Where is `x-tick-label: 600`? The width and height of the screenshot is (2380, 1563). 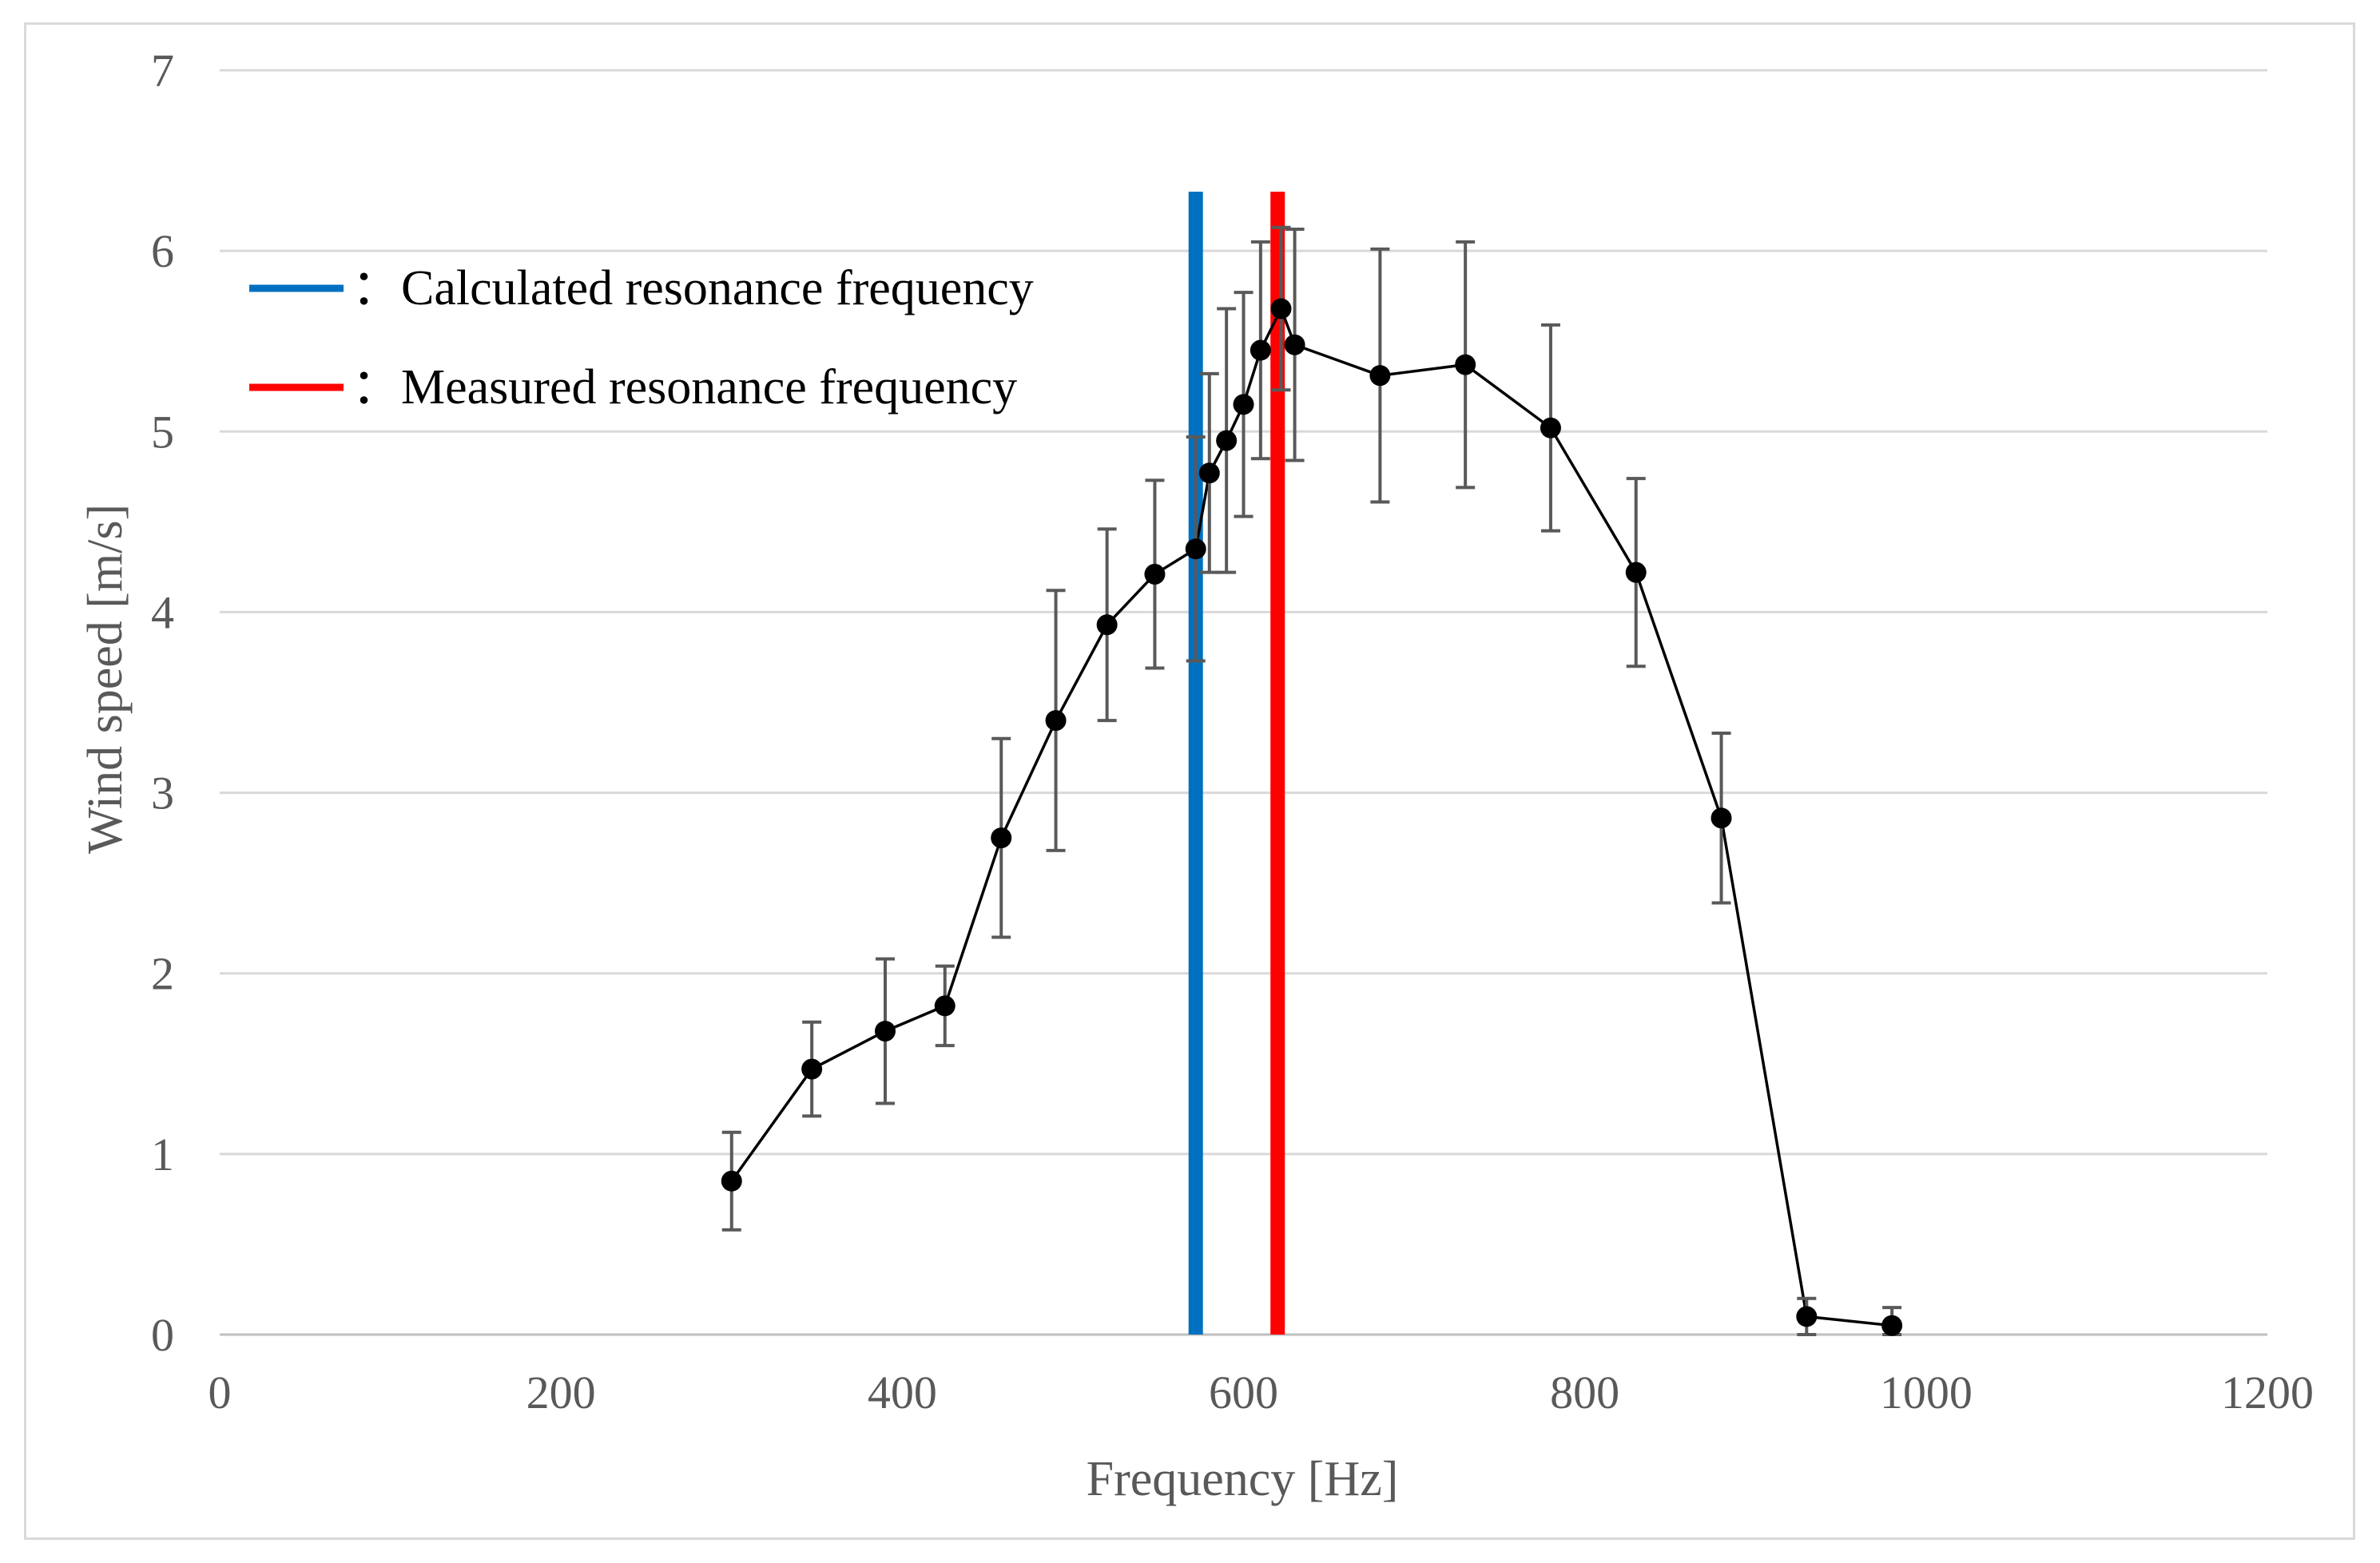
x-tick-label: 600 is located at coordinates (1243, 1392).